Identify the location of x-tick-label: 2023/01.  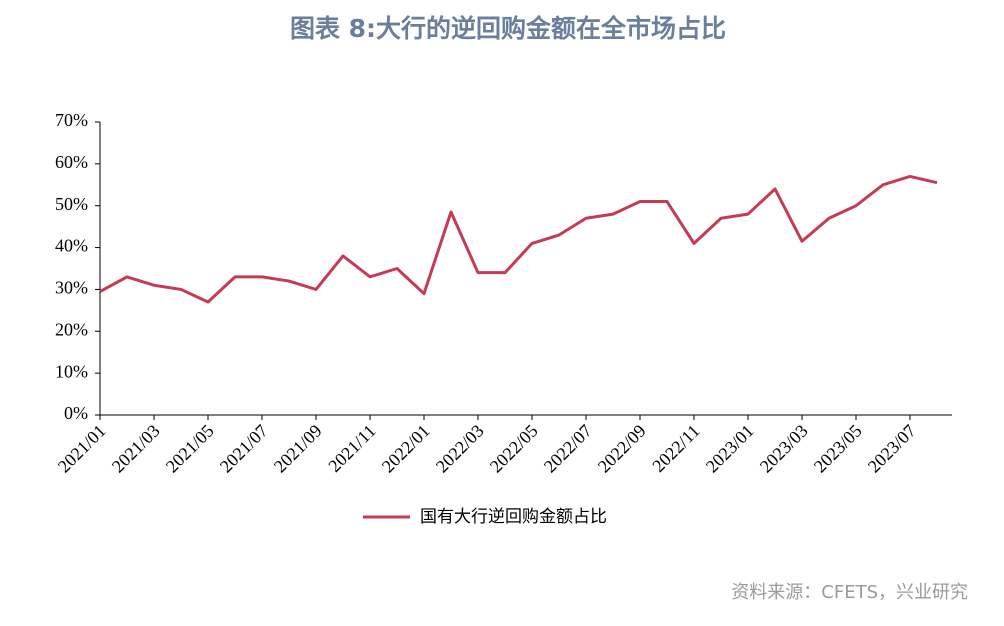
(730, 449).